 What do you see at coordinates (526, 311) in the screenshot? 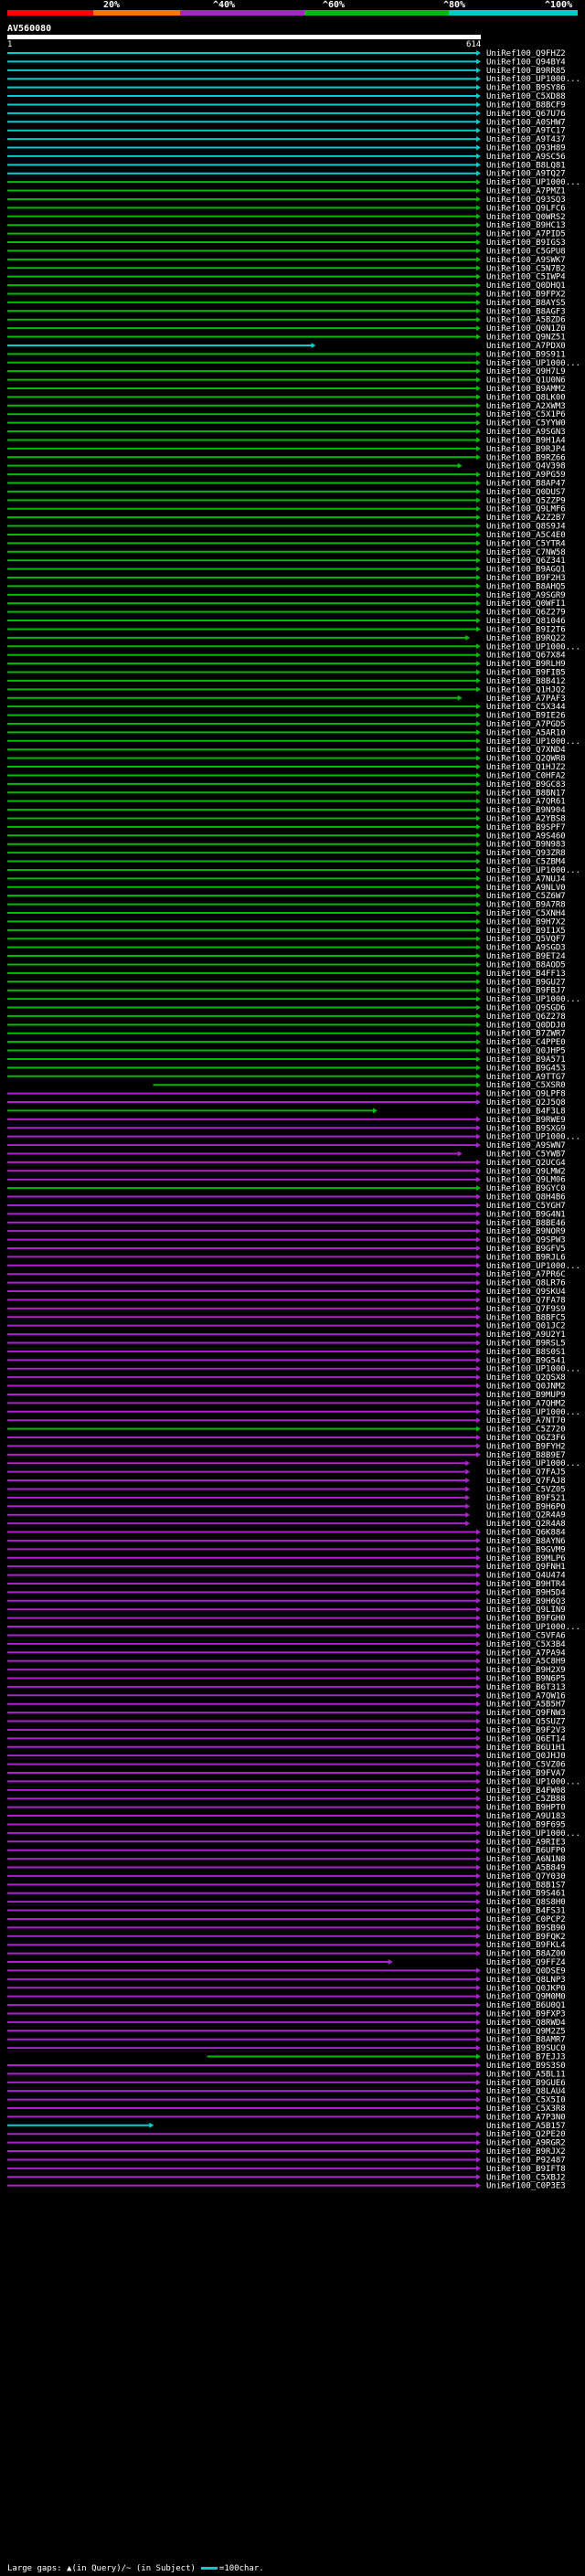
I see `hit-label: UniRef100_B8AGF3` at bounding box center [526, 311].